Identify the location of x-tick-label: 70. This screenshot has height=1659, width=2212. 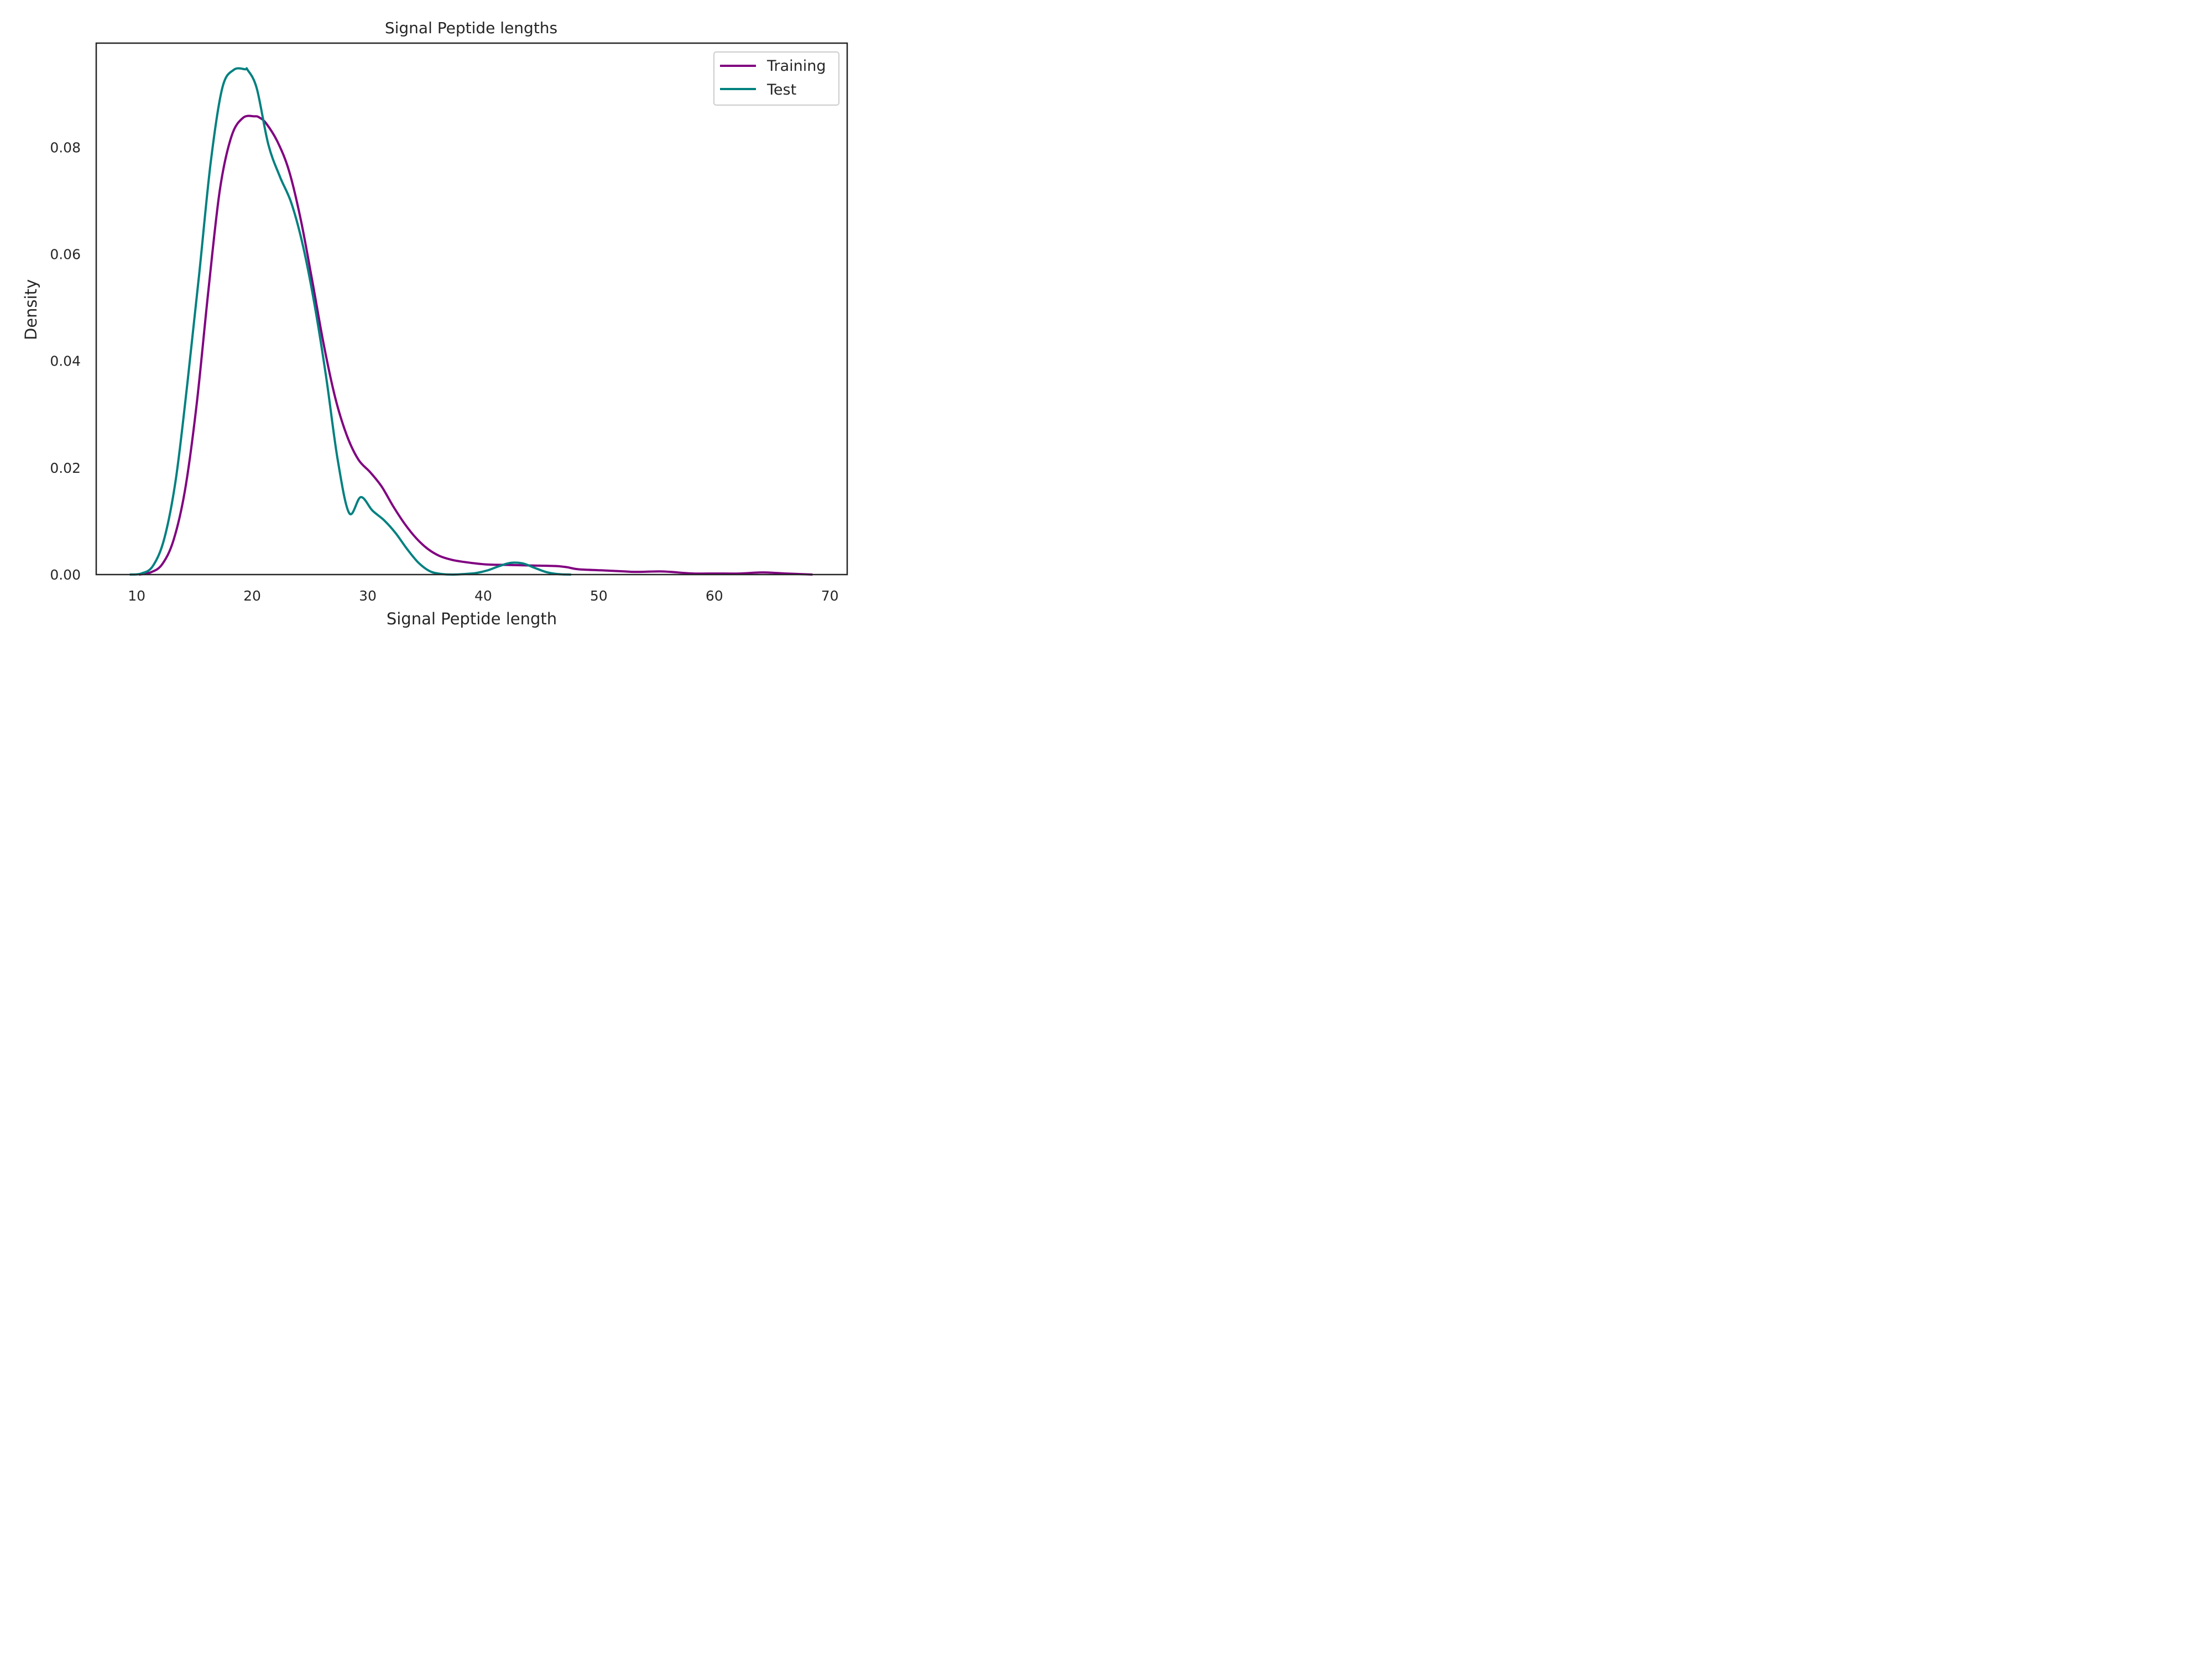
(830, 596).